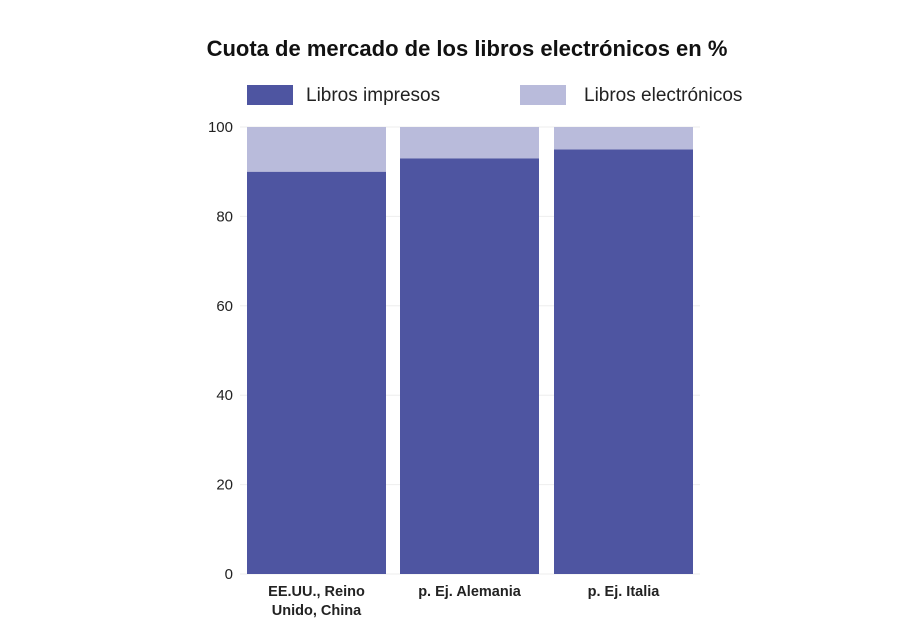 This screenshot has width=907, height=629. What do you see at coordinates (224, 306) in the screenshot?
I see `y-tick-label-60: 60` at bounding box center [224, 306].